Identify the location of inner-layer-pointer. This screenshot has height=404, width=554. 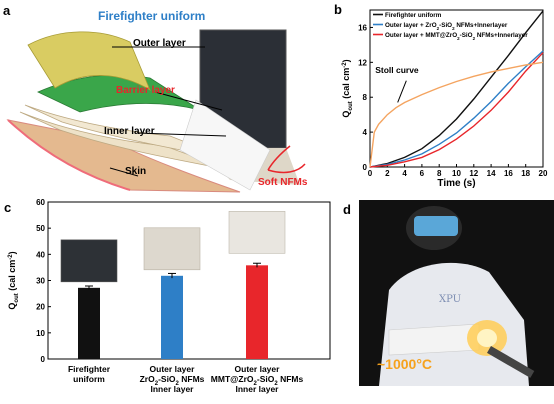
(181, 134).